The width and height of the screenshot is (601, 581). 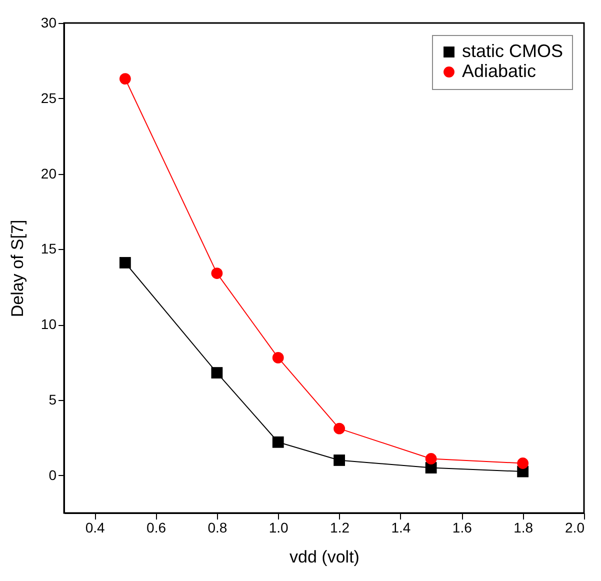 I want to click on legend-label: Adiabatic, so click(x=499, y=71).